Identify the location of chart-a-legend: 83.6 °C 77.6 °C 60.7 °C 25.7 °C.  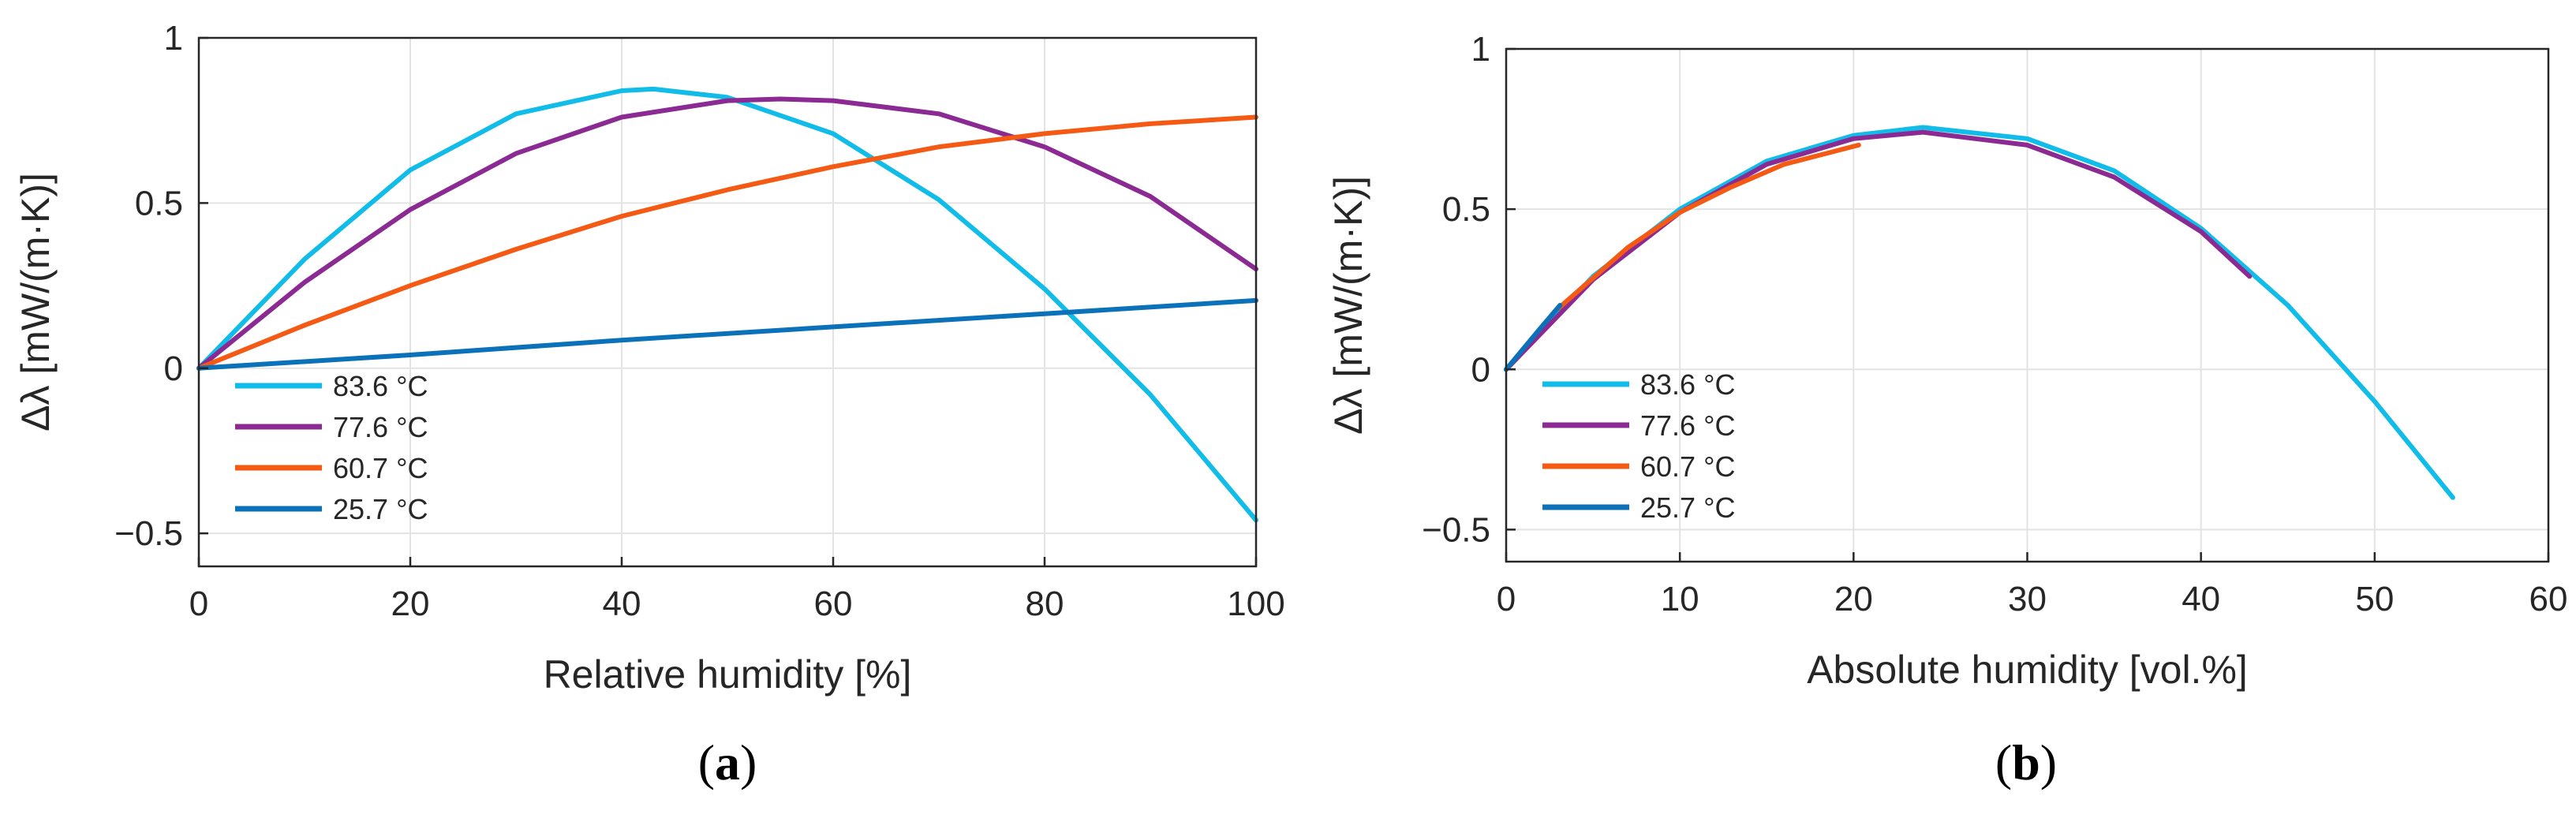
(331, 447).